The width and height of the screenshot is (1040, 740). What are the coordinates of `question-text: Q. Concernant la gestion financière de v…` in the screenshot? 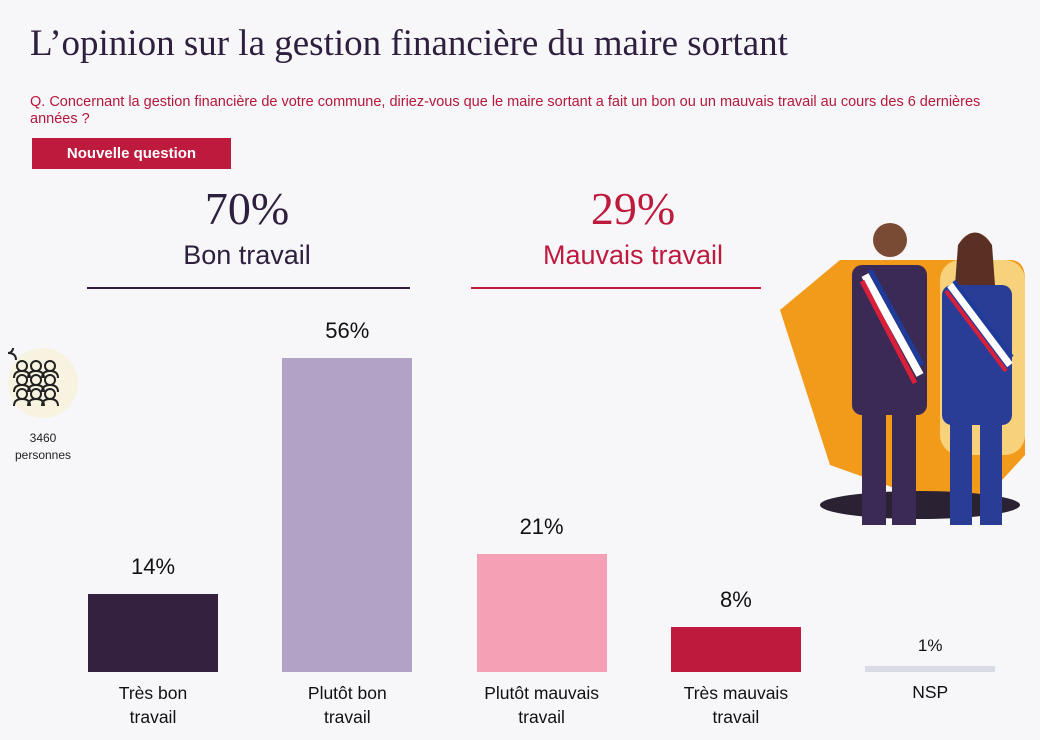 It's located at (505, 110).